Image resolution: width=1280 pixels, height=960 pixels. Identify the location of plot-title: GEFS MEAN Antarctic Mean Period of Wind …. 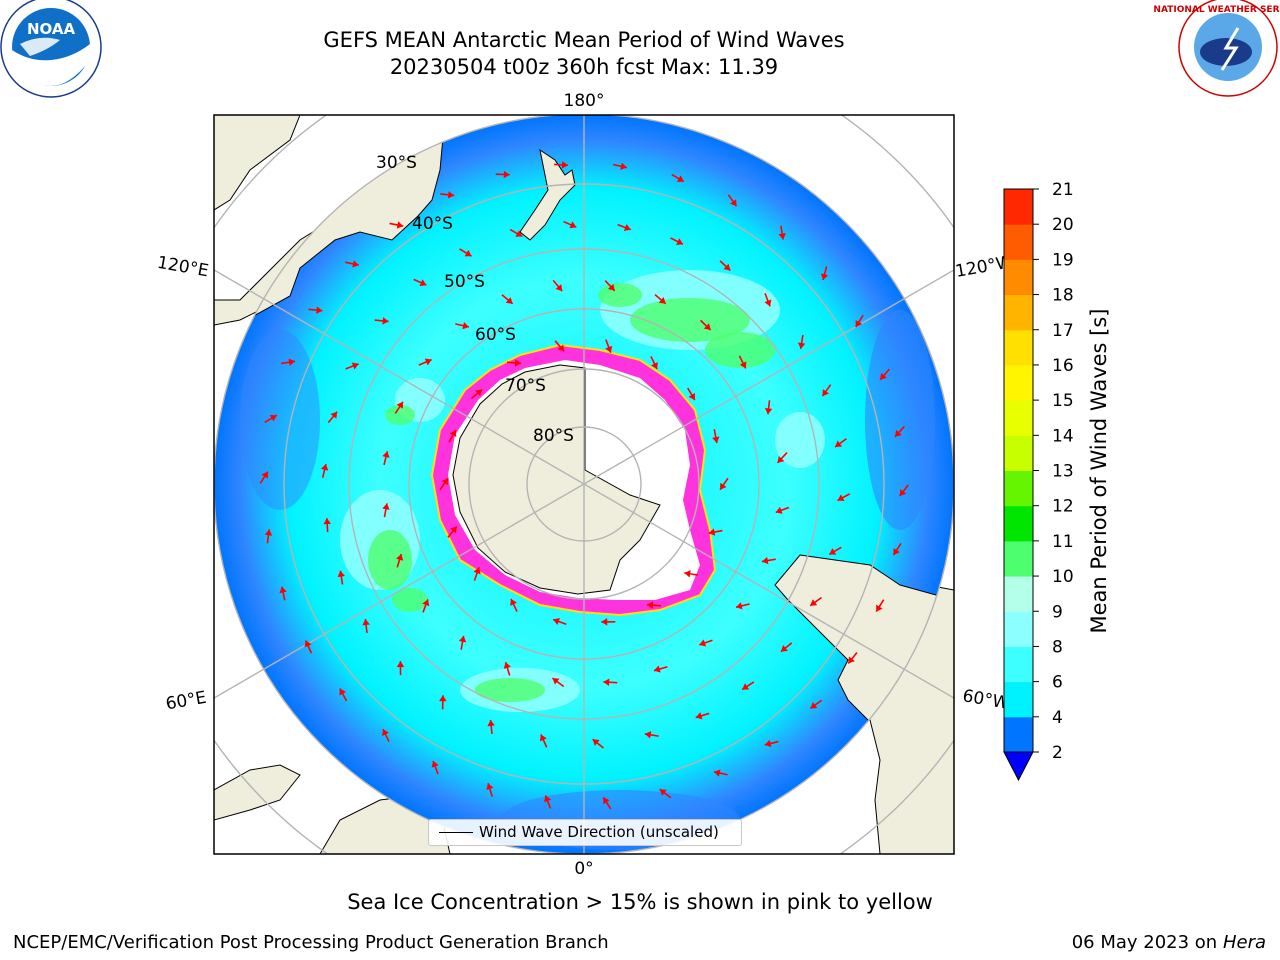
(584, 40).